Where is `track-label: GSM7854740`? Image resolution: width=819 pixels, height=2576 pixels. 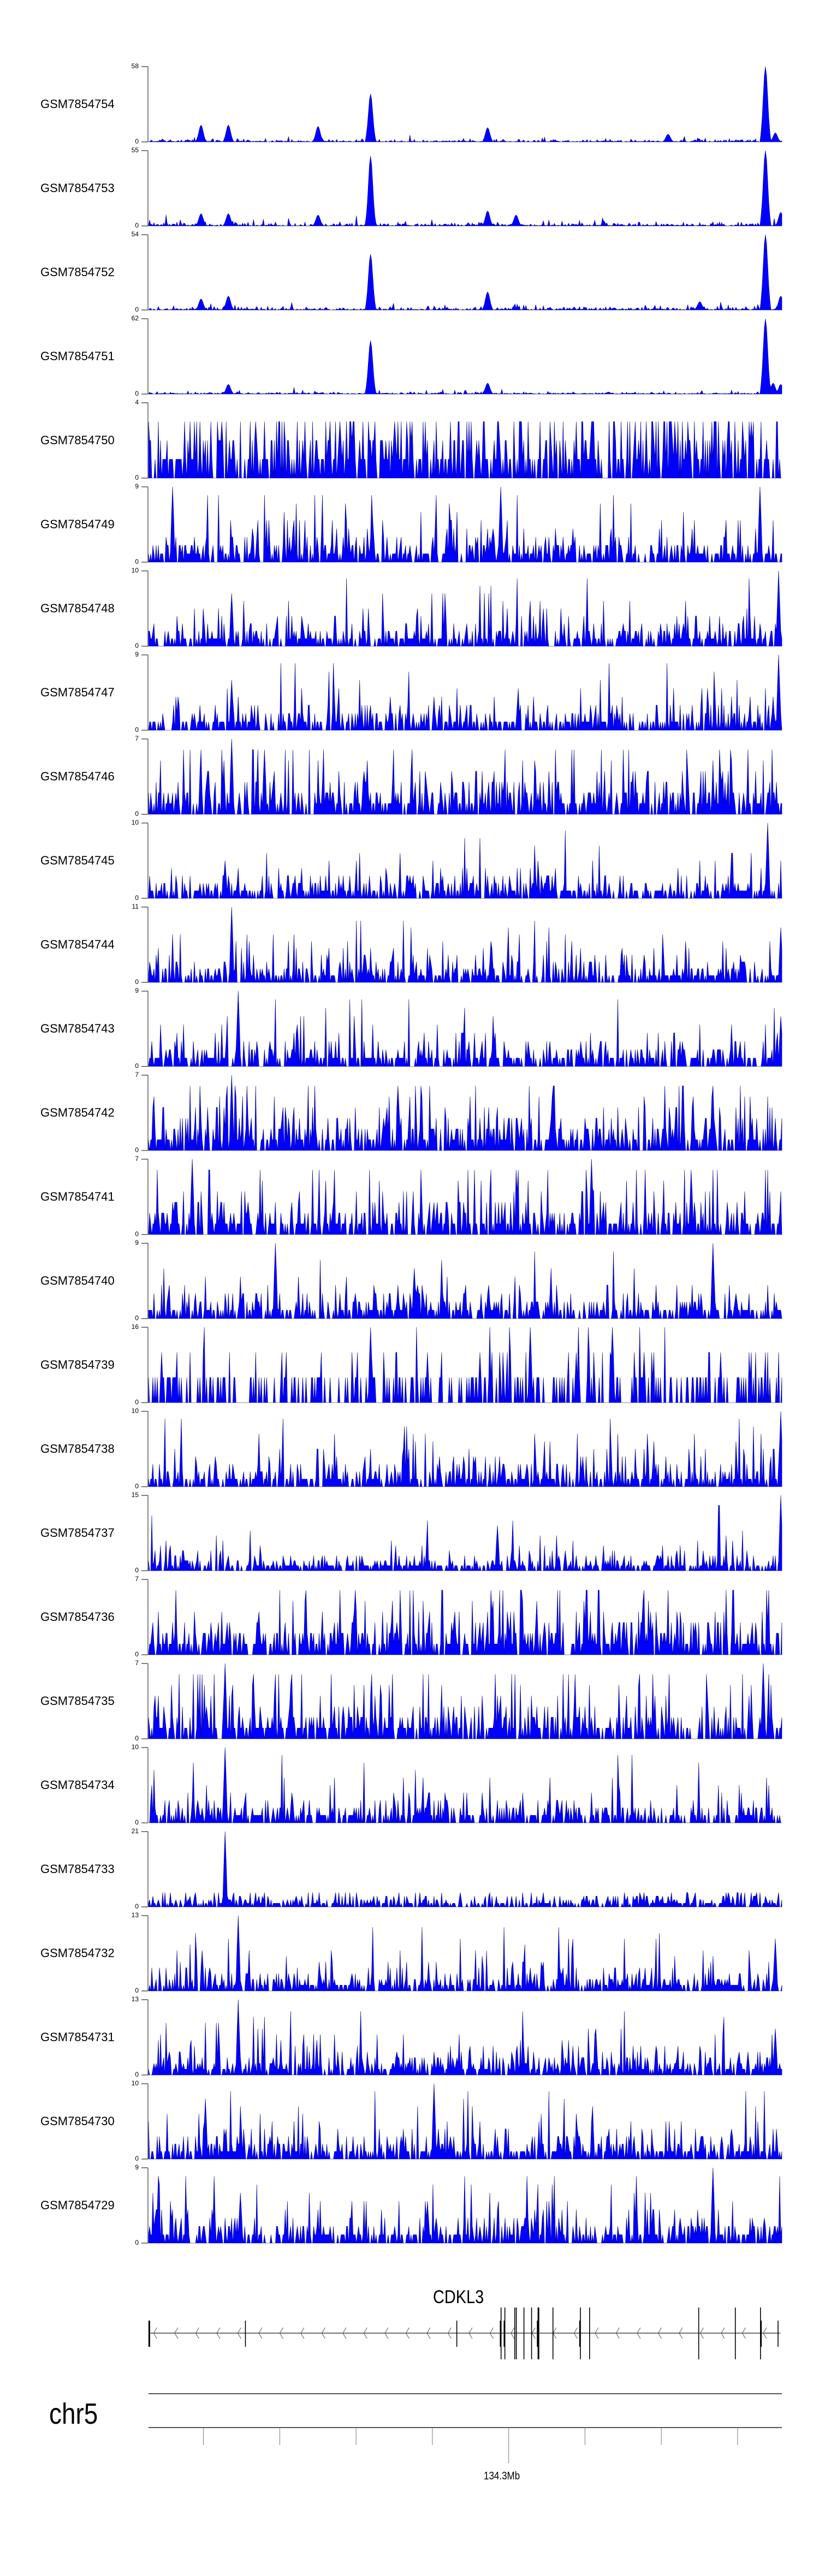 track-label: GSM7854740 is located at coordinates (77, 1280).